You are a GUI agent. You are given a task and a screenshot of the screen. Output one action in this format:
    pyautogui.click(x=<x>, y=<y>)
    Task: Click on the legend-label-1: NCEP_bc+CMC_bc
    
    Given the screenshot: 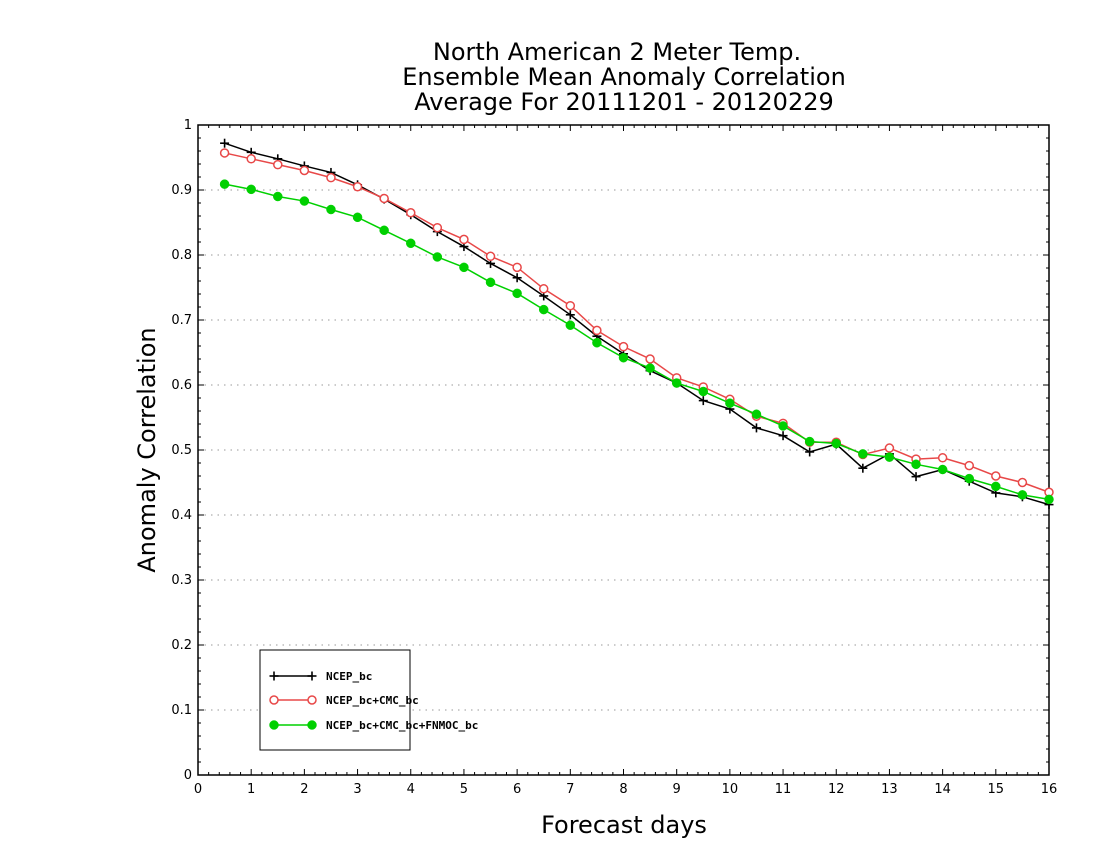 What is the action you would take?
    pyautogui.click(x=372, y=700)
    